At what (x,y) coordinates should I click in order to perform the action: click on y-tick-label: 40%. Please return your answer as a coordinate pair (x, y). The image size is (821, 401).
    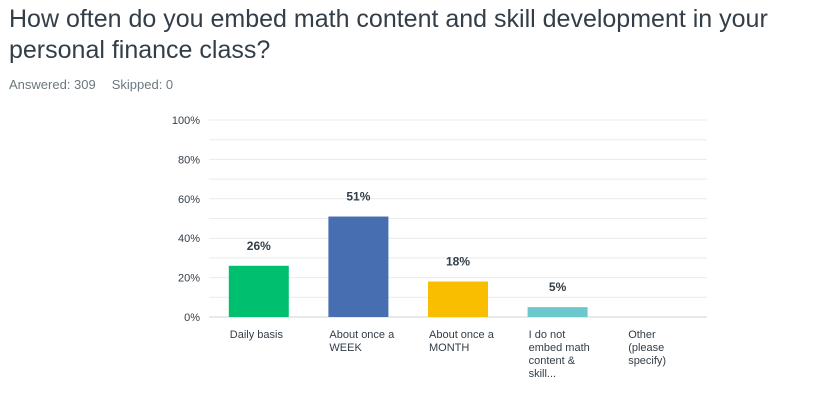
    Looking at the image, I should click on (189, 239).